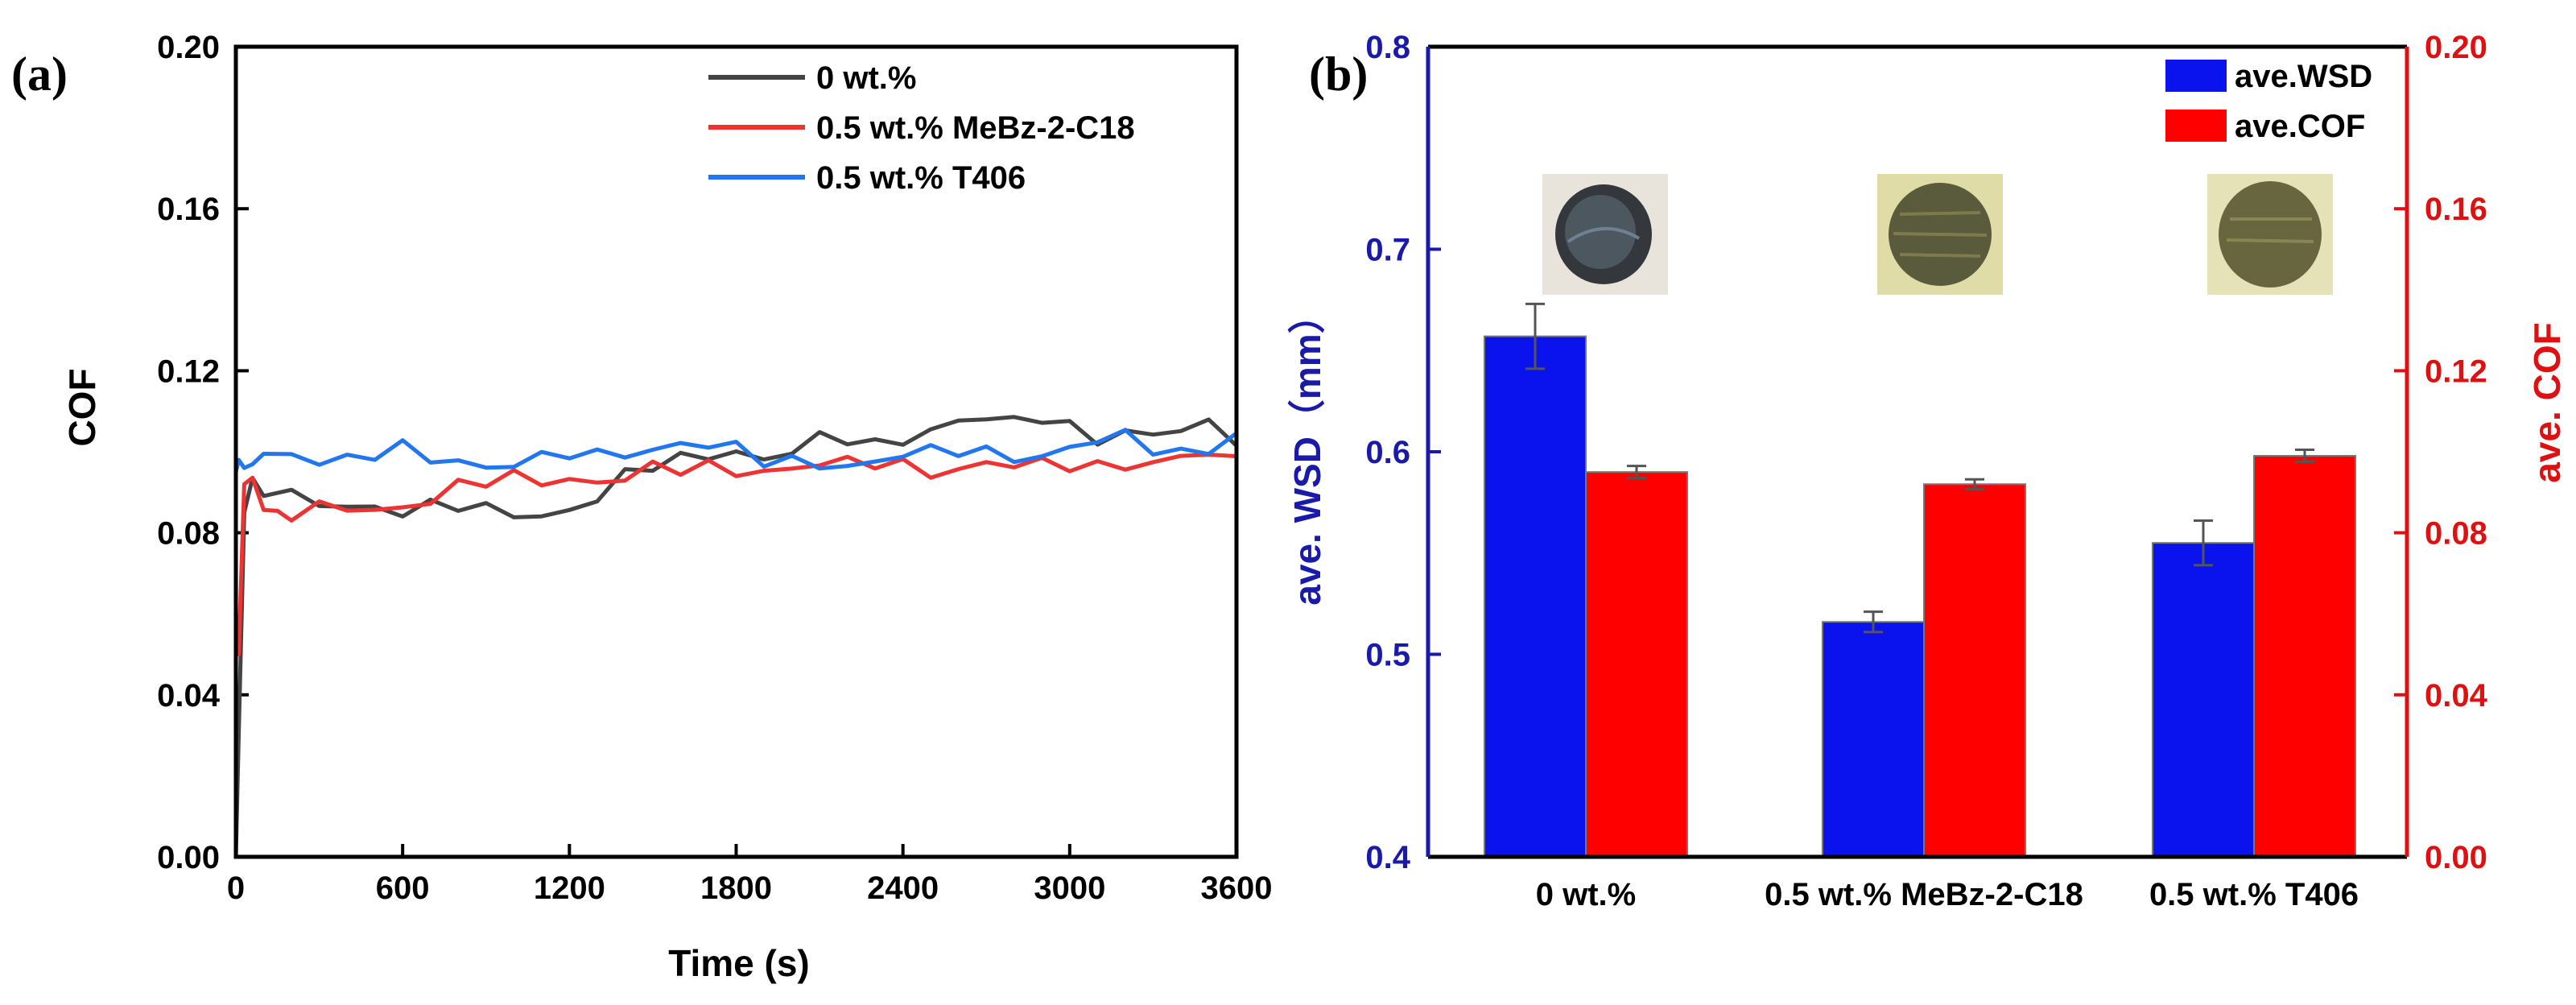 The height and width of the screenshot is (1005, 2576). I want to click on panel-a-legend: 0 wt.% 0.5 wt.% MeBz-2-C18 0.5 wt.% T406, so click(921, 128).